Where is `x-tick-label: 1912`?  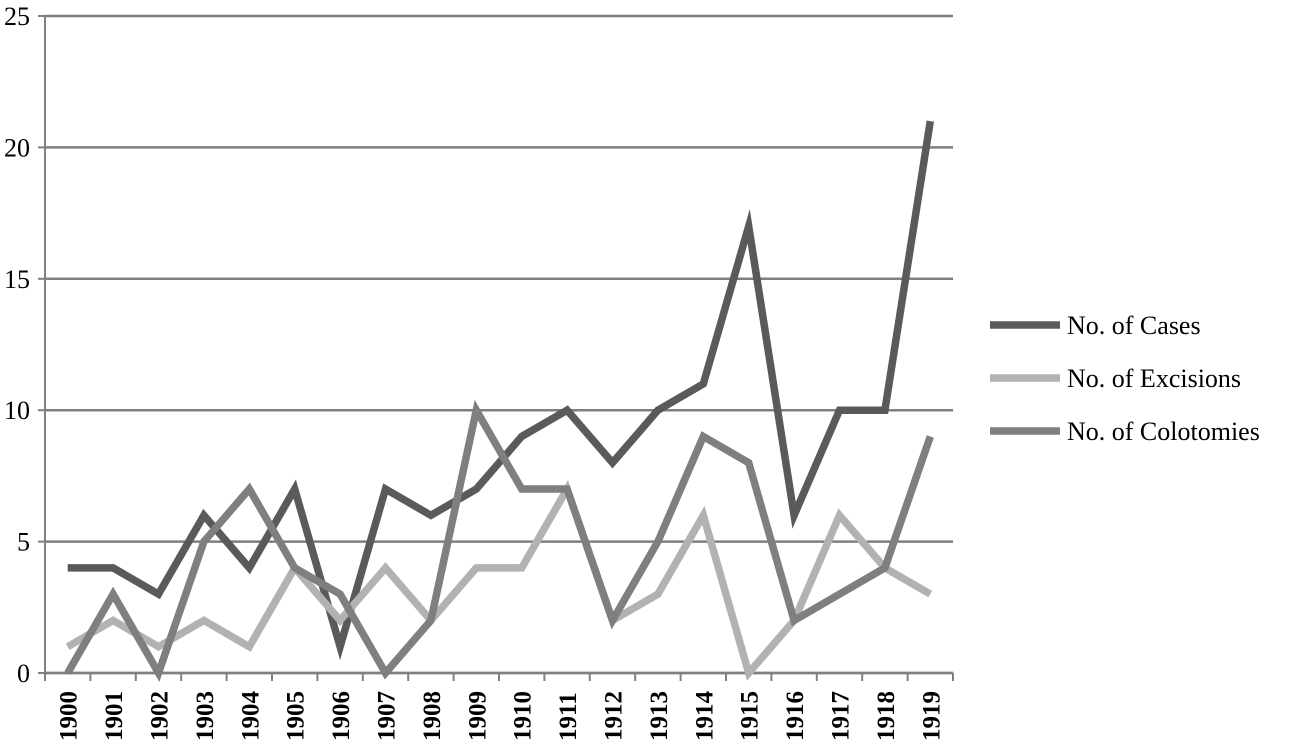
x-tick-label: 1912 is located at coordinates (614, 716).